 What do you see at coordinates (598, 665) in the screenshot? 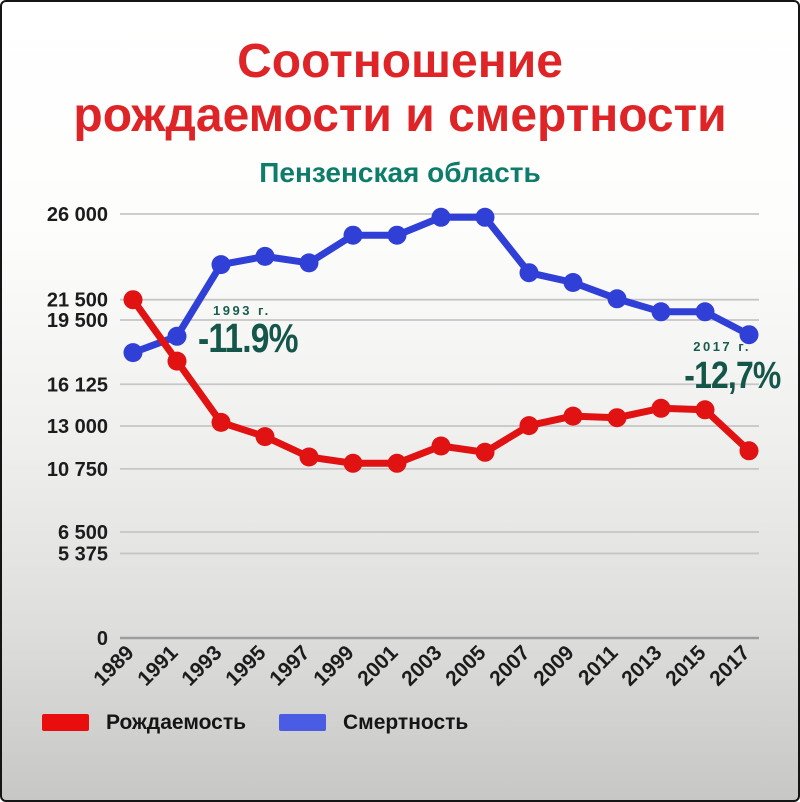
I see `x-axis-tick-label: 2011` at bounding box center [598, 665].